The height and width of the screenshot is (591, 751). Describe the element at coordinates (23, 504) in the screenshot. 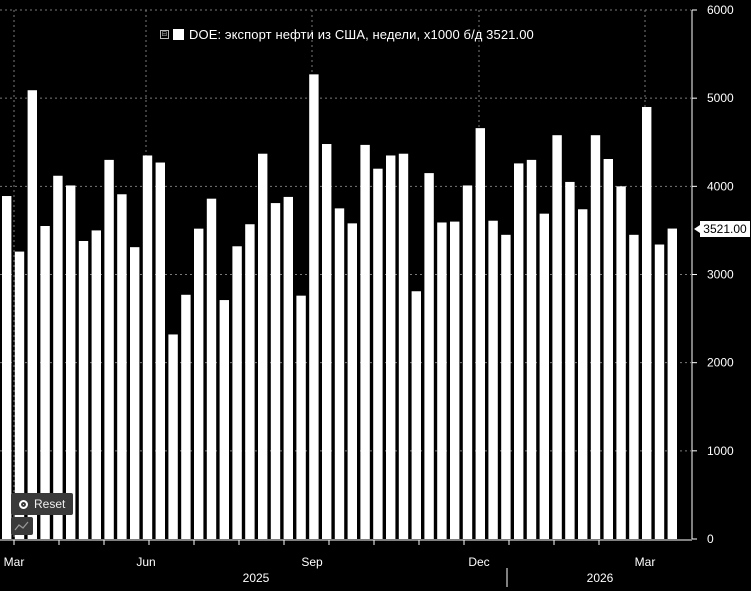

I see `reset-icon` at that location.